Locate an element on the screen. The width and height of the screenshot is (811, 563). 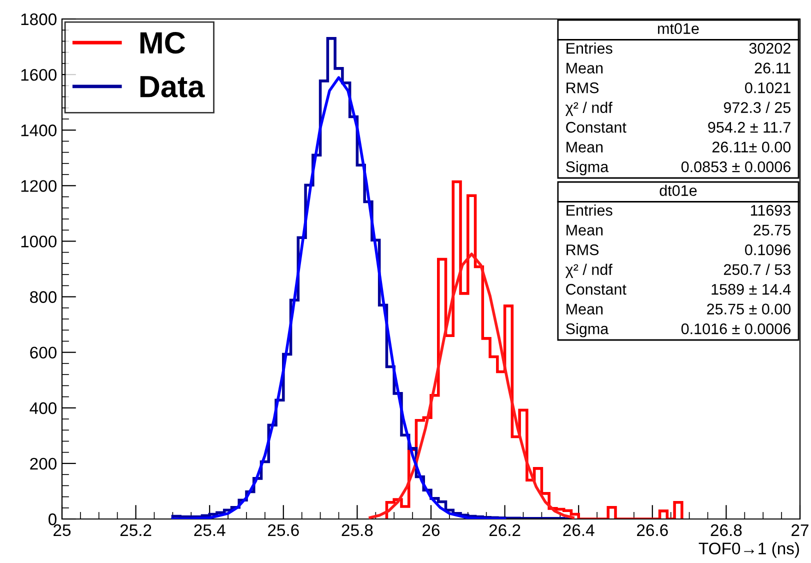
annotation: 11693 is located at coordinates (770, 210).